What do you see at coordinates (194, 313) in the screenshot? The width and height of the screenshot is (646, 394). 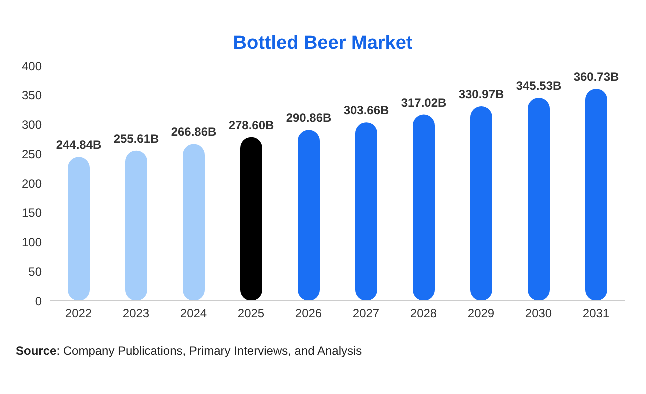 I see `x-tick-label: 2024` at bounding box center [194, 313].